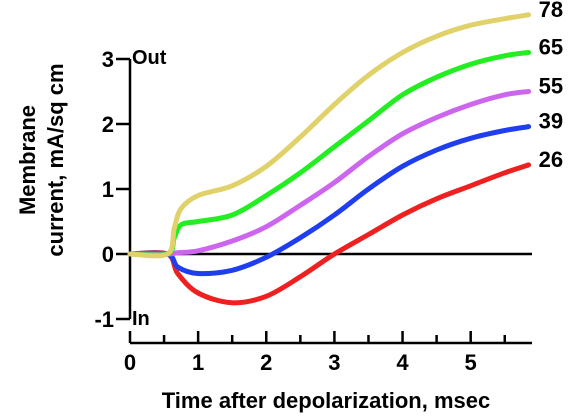  I want to click on x-axis-title: Time after depolarization, msec, so click(326, 400).